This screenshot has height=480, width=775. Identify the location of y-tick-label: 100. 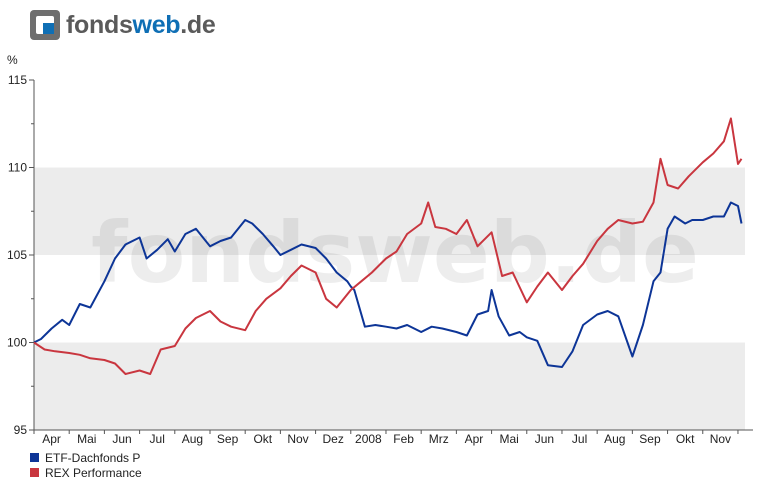
(17, 343).